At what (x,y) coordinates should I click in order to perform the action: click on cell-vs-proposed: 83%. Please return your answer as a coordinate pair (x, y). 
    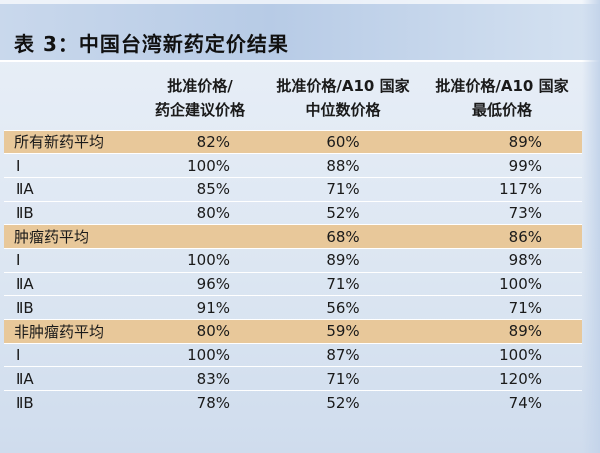
    Looking at the image, I should click on (200, 378).